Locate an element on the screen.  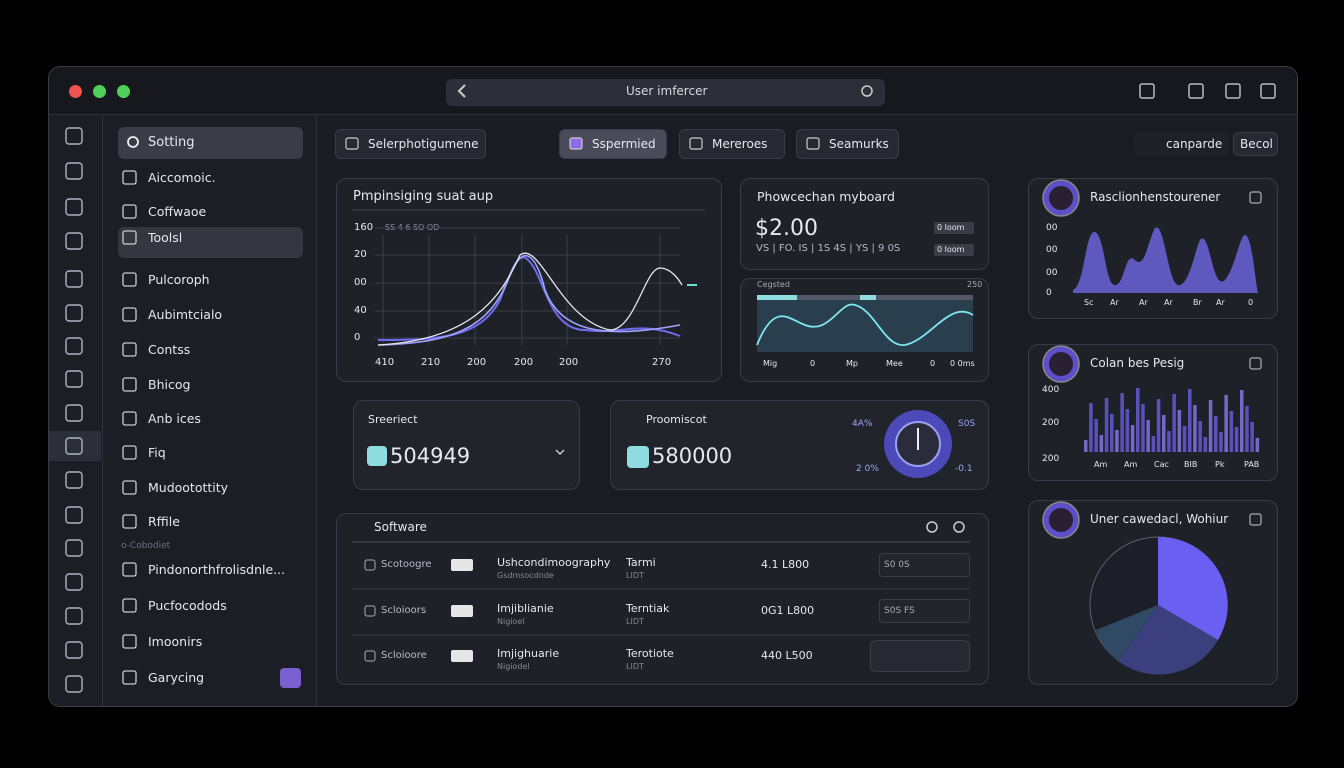
wave-x-label: Mig is located at coordinates (770, 363).